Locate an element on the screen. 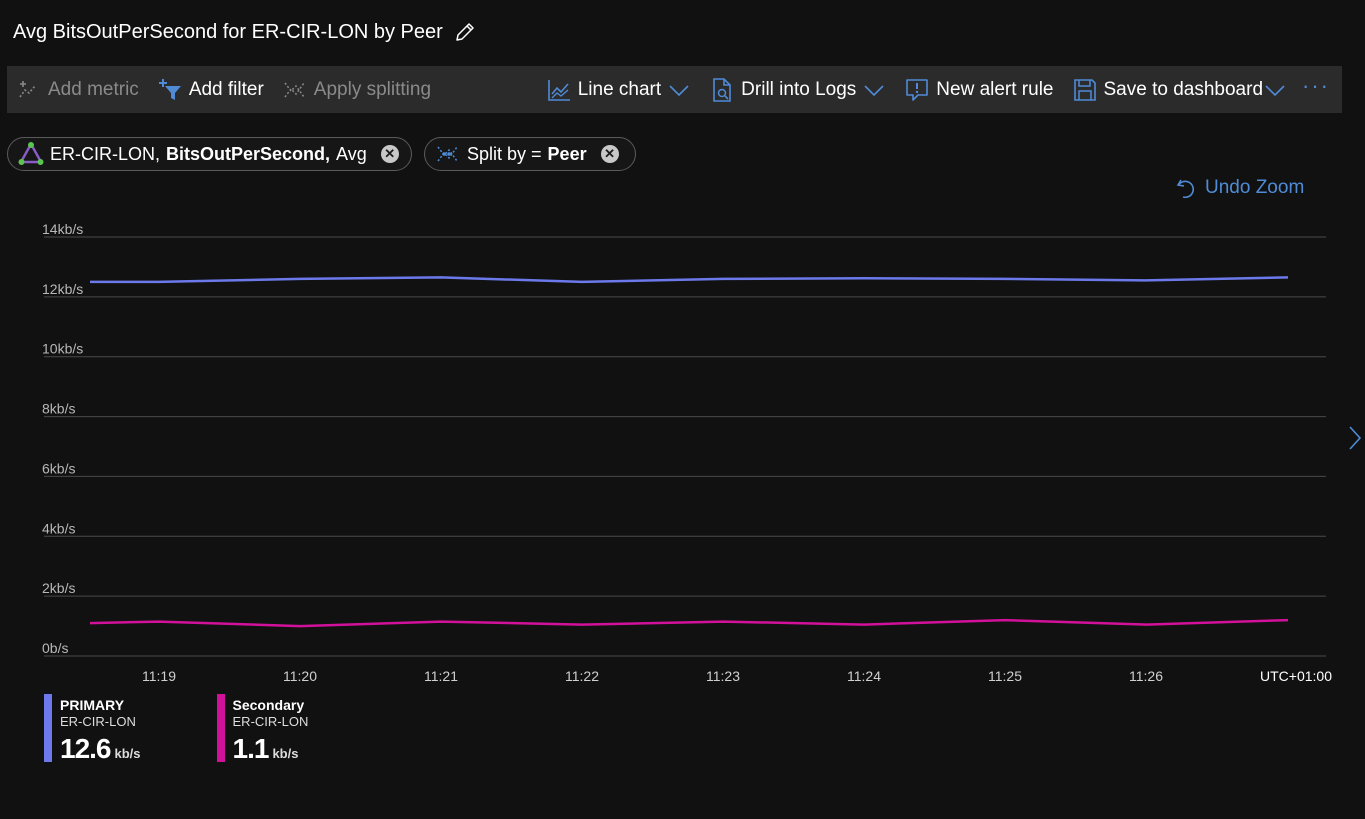  legend-value-number: 12.6 is located at coordinates (85, 748).